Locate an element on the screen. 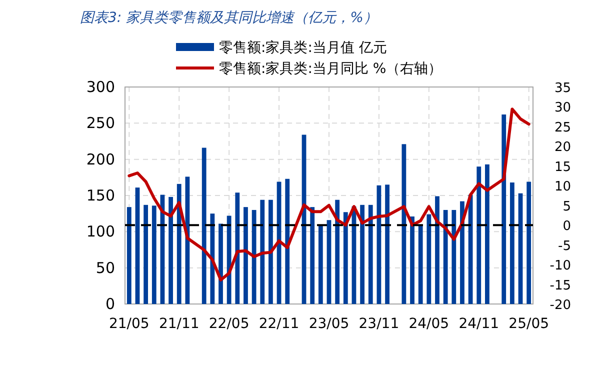 The height and width of the screenshot is (372, 612). legend-label: 零售额:家具类:当月值 亿元 is located at coordinates (303, 48).